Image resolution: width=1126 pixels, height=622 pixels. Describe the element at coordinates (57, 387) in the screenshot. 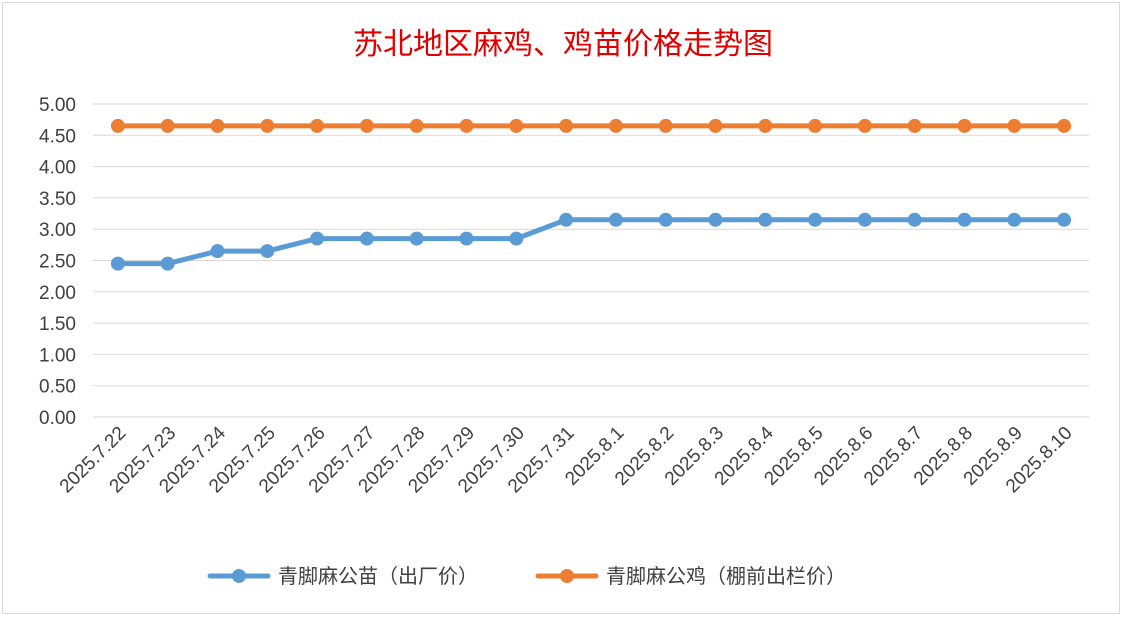

I see `y-tick-label: 0.50` at that location.